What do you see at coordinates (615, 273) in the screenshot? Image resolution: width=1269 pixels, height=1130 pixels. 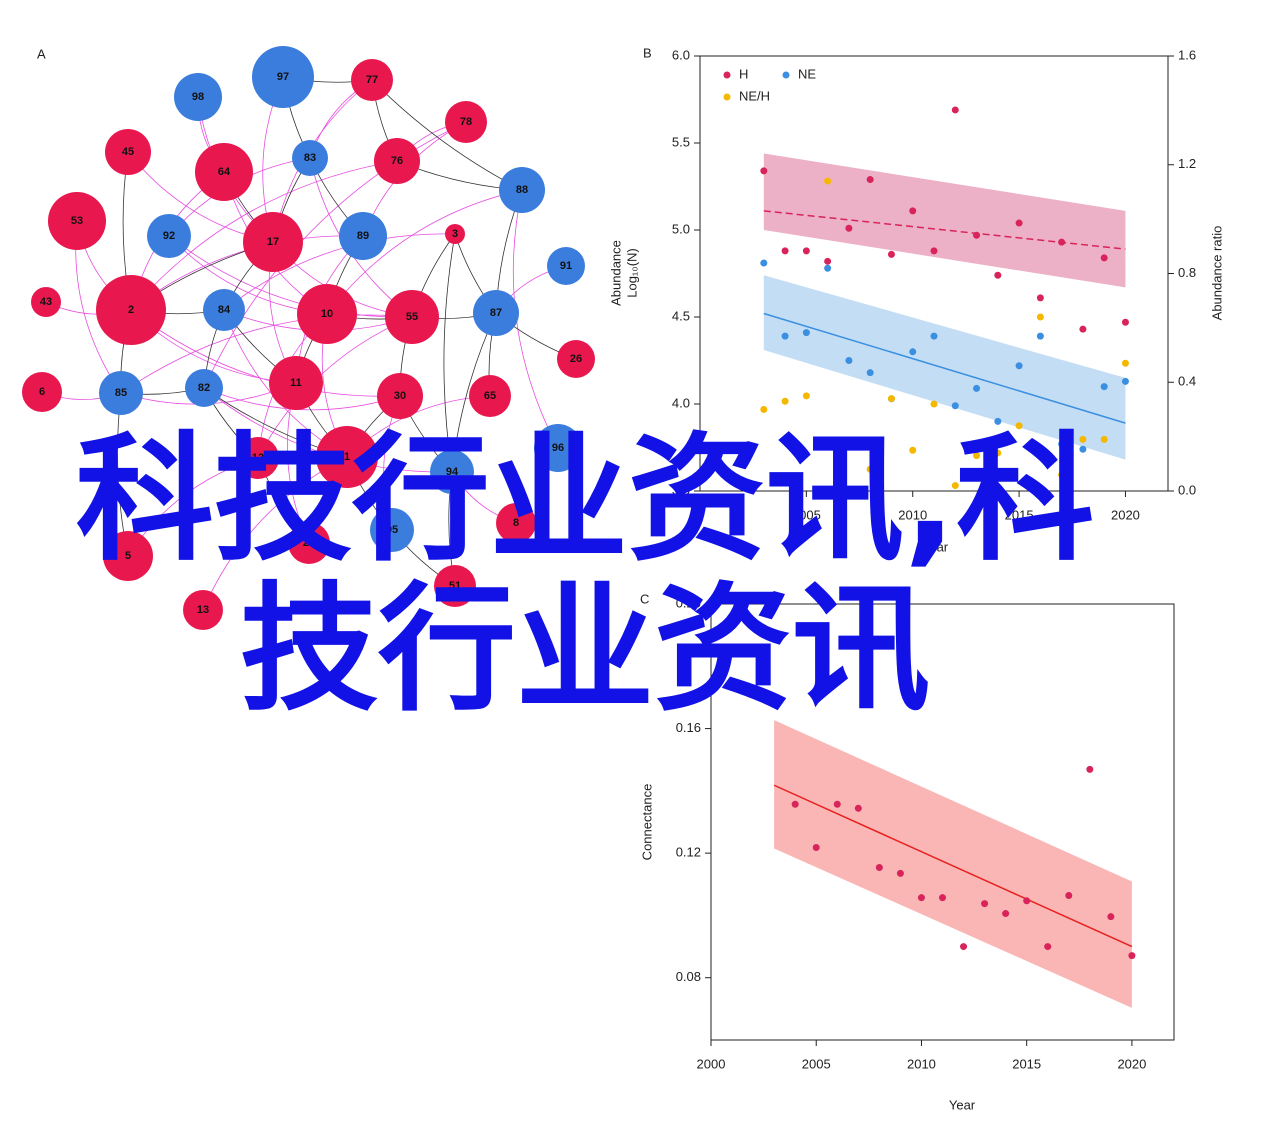 I see `y-axis-label: Abundance` at bounding box center [615, 273].